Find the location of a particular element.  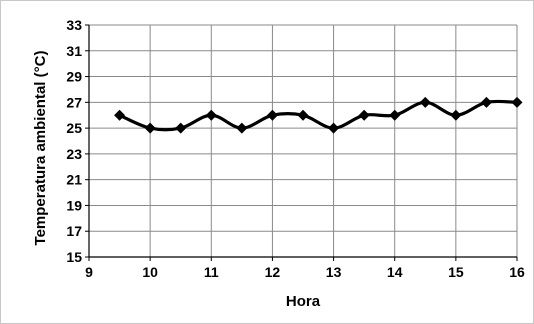

y-tick-label: 15 is located at coordinates (74, 257).